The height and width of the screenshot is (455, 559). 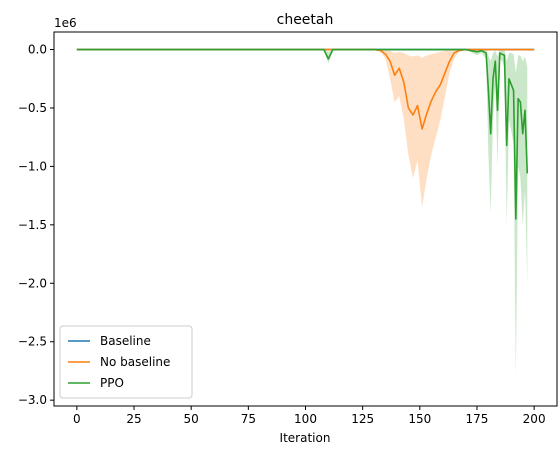 What do you see at coordinates (65, 23) in the screenshot?
I see `y-axis-offset-label: 1e6` at bounding box center [65, 23].